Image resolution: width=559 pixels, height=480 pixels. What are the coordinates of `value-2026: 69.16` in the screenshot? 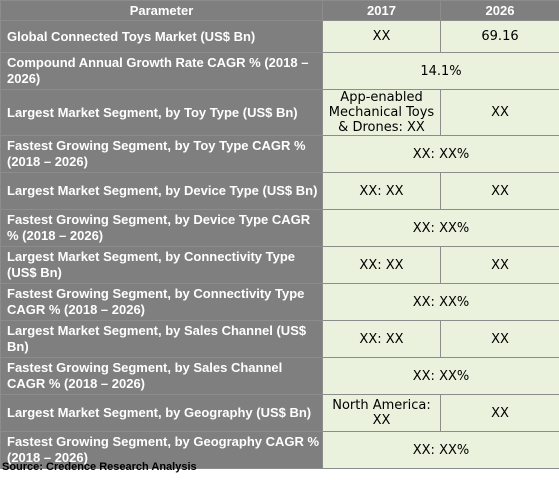 It's located at (499, 36).